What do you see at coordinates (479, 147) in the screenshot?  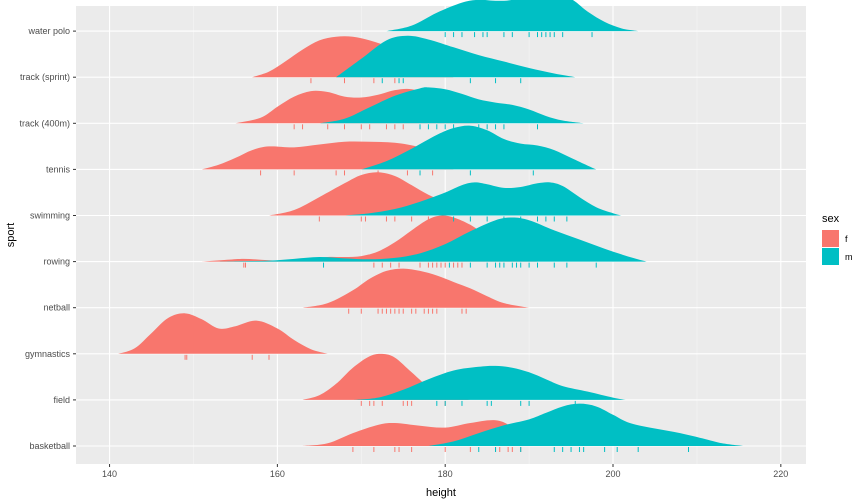 I see `density-ridge-m-tennis` at bounding box center [479, 147].